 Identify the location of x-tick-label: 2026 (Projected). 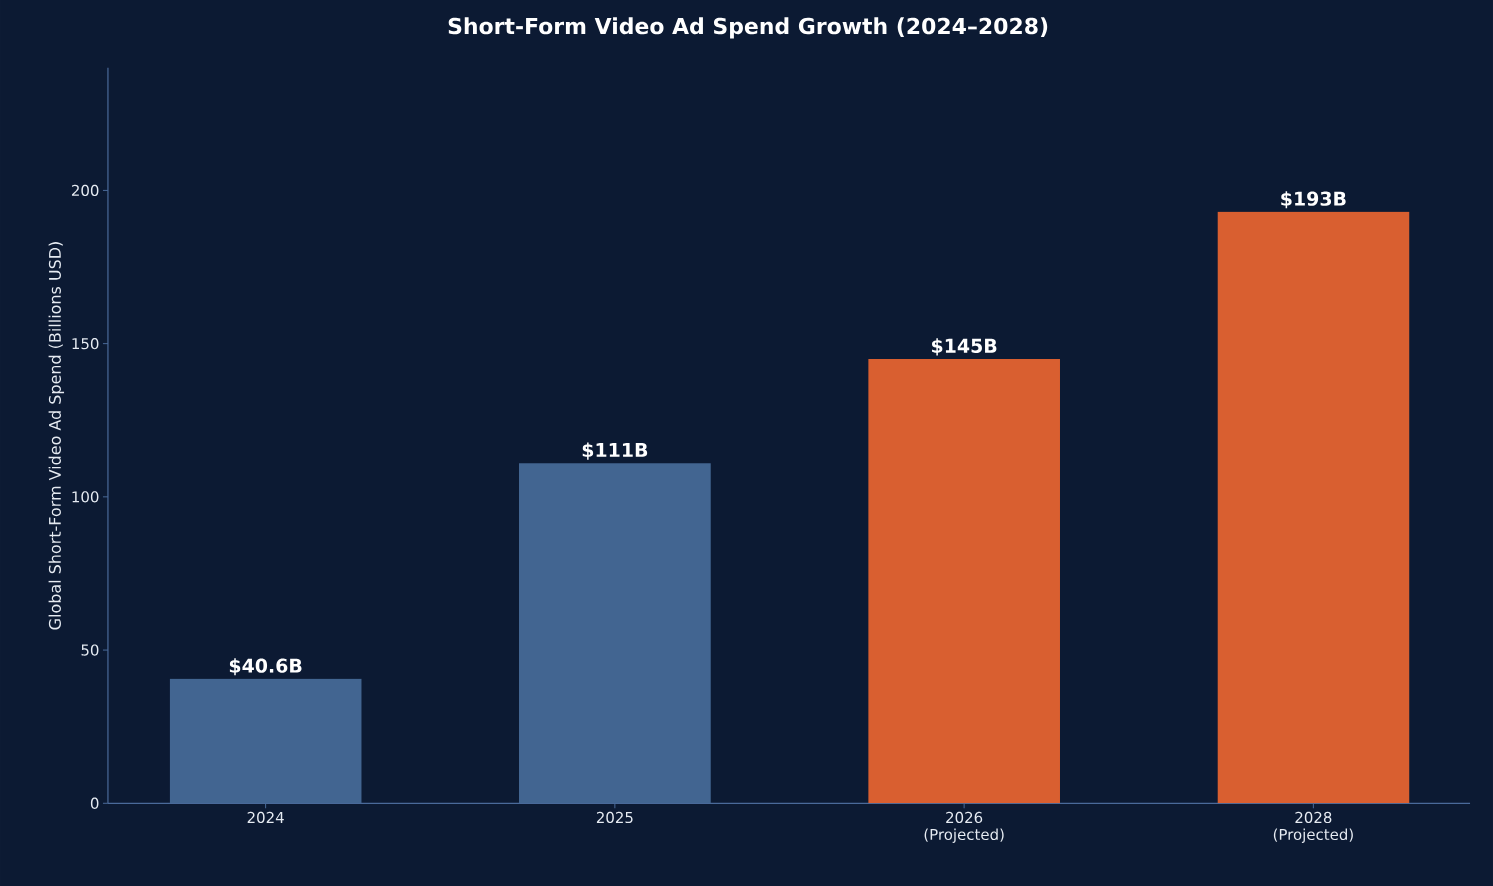
(964, 827).